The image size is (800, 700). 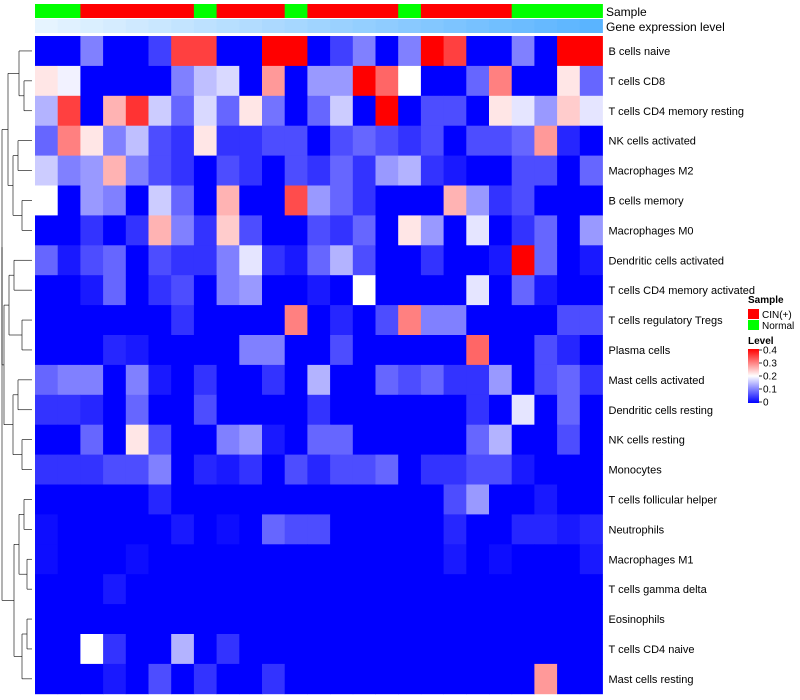 What do you see at coordinates (637, 530) in the screenshot?
I see `row-label: Neutrophils` at bounding box center [637, 530].